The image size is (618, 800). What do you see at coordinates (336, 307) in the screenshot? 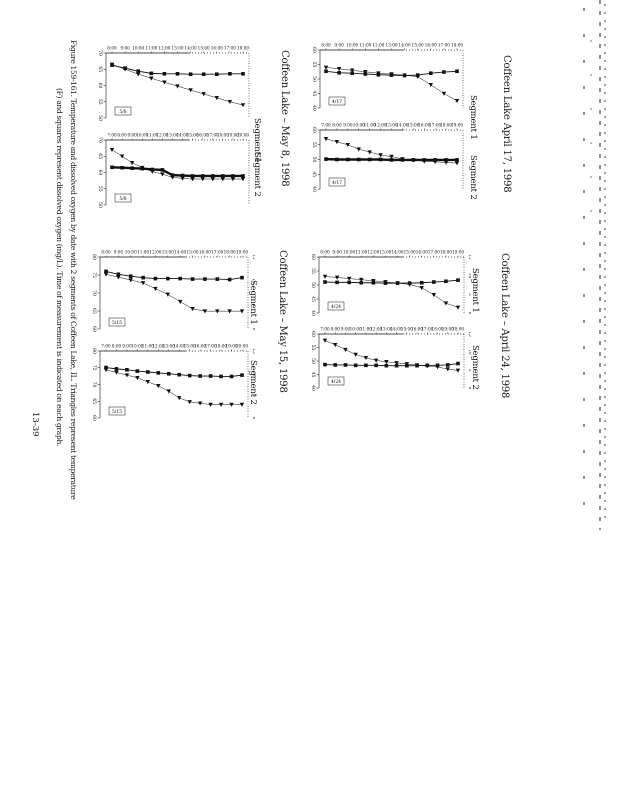
I see `svg-text: 4/24` at bounding box center [336, 307].